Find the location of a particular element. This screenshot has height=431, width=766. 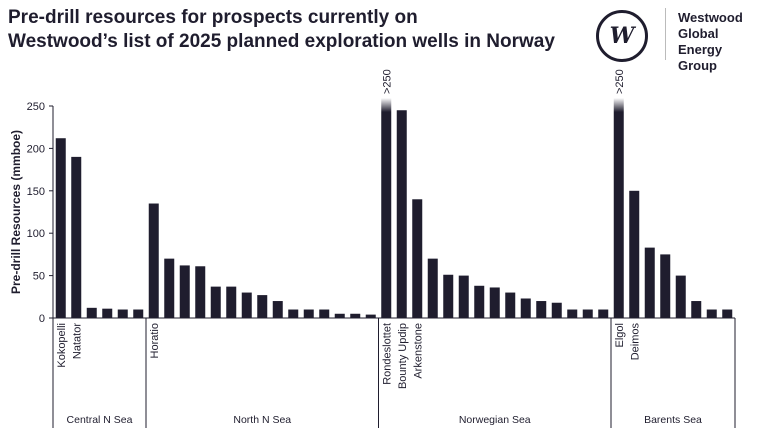

x-tick-label: Deimos is located at coordinates (635, 342).